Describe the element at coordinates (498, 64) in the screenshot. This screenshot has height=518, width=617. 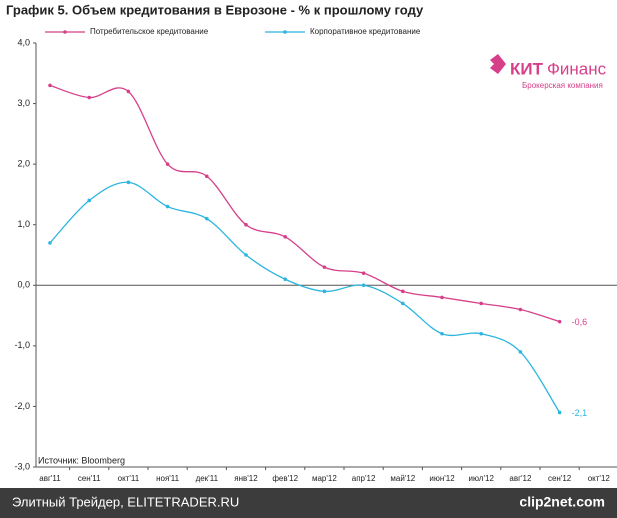
I see `logo-icon` at that location.